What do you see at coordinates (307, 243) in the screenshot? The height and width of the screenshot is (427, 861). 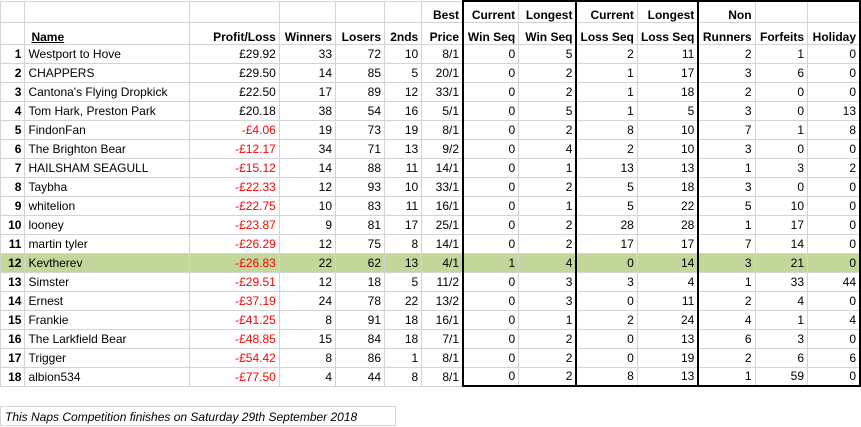 I see `winners-cell: 12` at bounding box center [307, 243].